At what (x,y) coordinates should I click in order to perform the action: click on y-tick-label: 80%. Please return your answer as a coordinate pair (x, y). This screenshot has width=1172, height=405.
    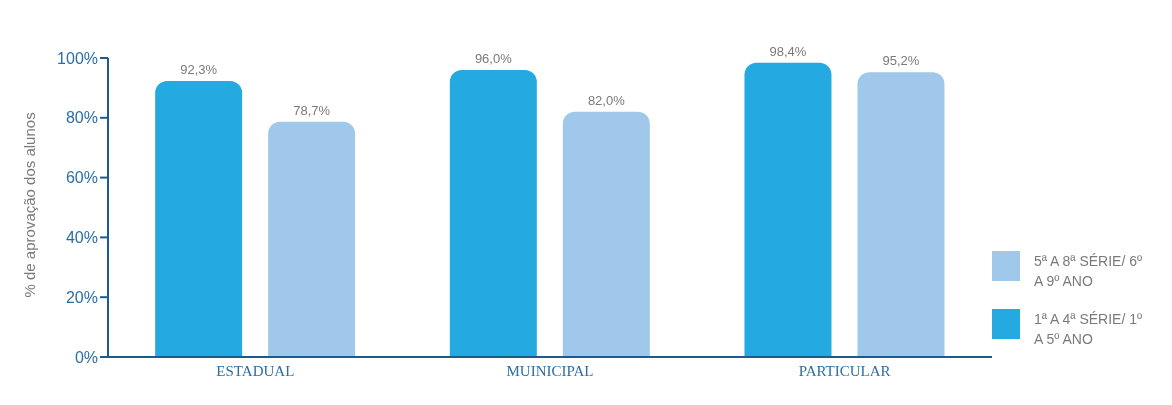
    Looking at the image, I should click on (81, 118).